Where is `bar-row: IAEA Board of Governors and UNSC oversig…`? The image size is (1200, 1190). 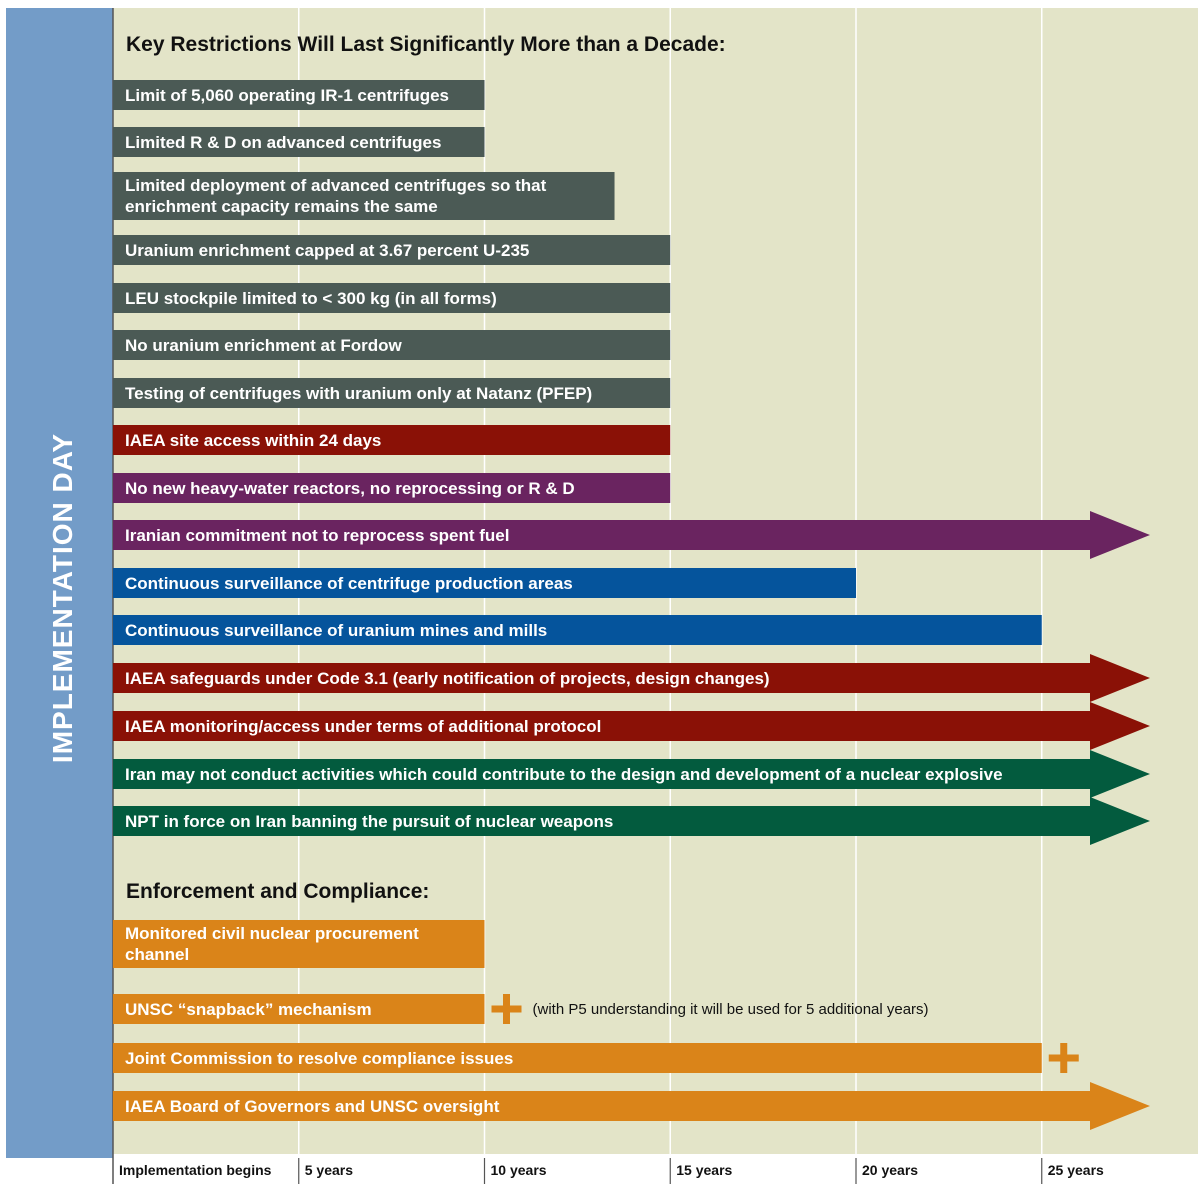
bar-row: IAEA Board of Governors and UNSC oversig… is located at coordinates (631, 1106).